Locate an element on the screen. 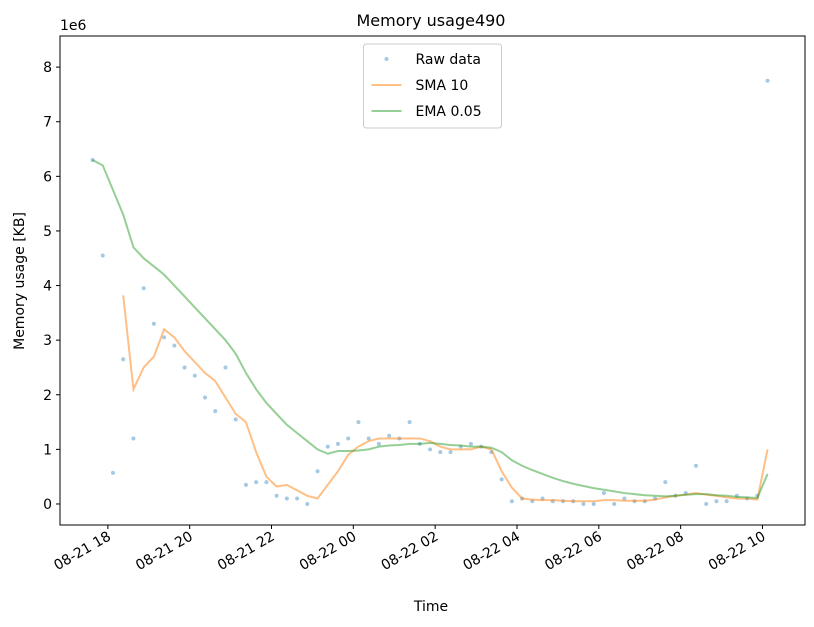 This screenshot has height=627, width=814. y-tick-label: 4 is located at coordinates (47, 287).